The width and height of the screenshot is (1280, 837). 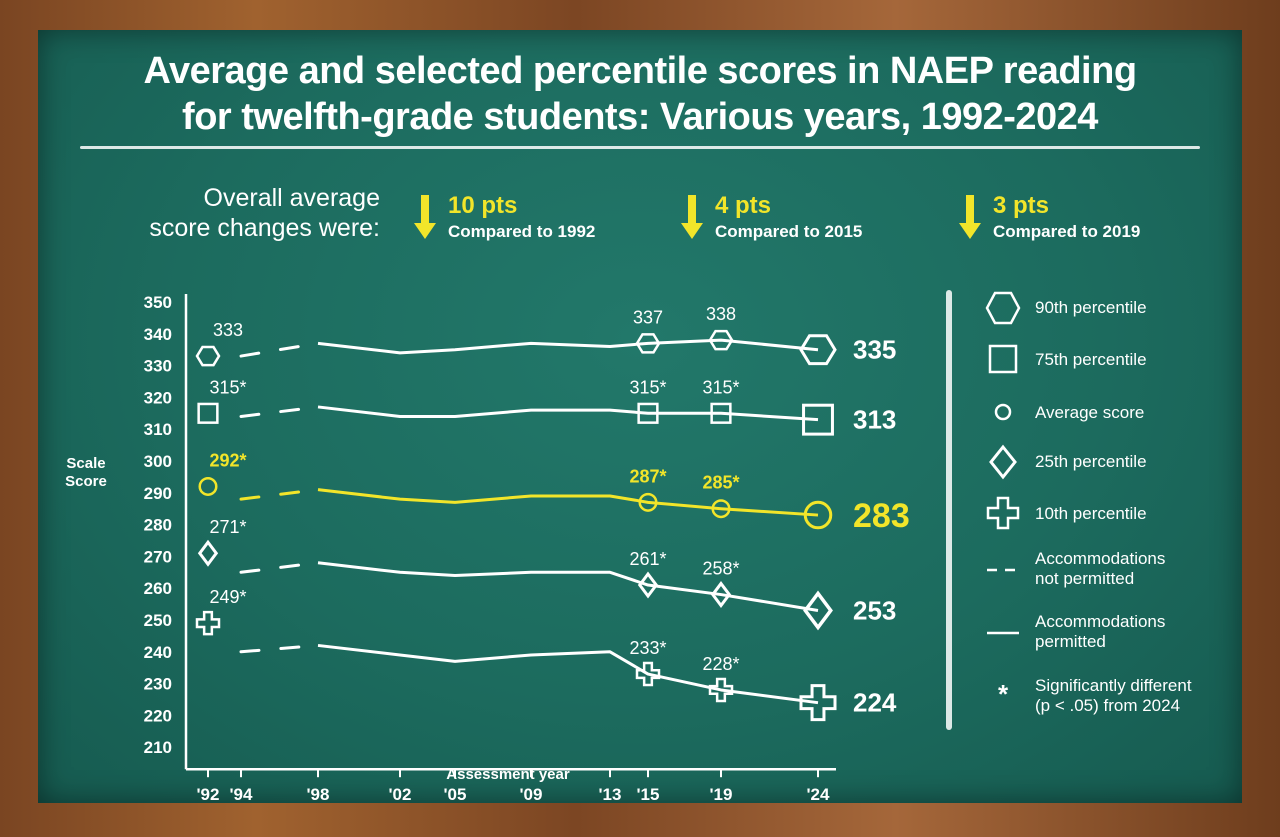 What do you see at coordinates (158, 684) in the screenshot?
I see `y-tick-label: 230` at bounding box center [158, 684].